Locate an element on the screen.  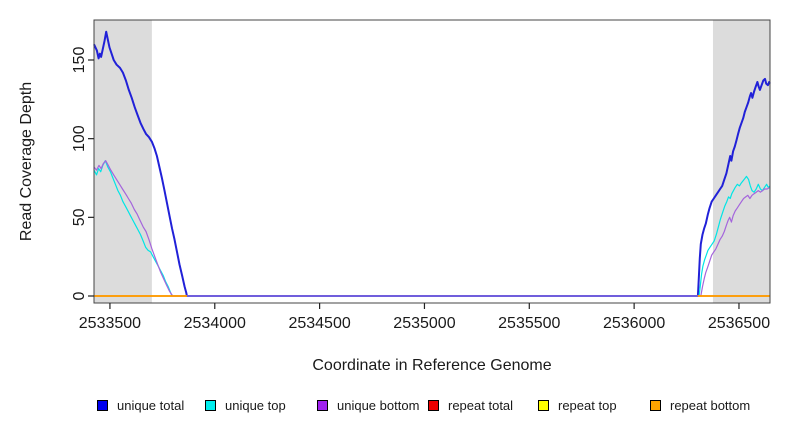
legend-item-repeat-top: repeat top is located at coordinates (577, 405).